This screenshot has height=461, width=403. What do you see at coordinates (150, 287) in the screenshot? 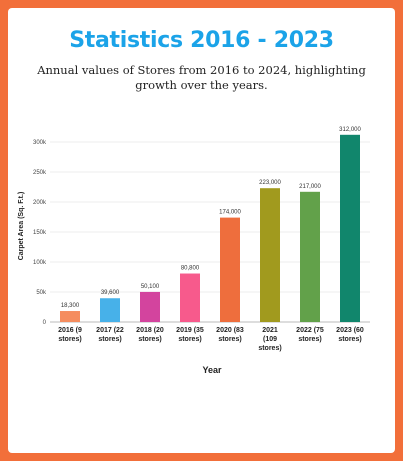
I see `data-label: 50,100` at bounding box center [150, 287].